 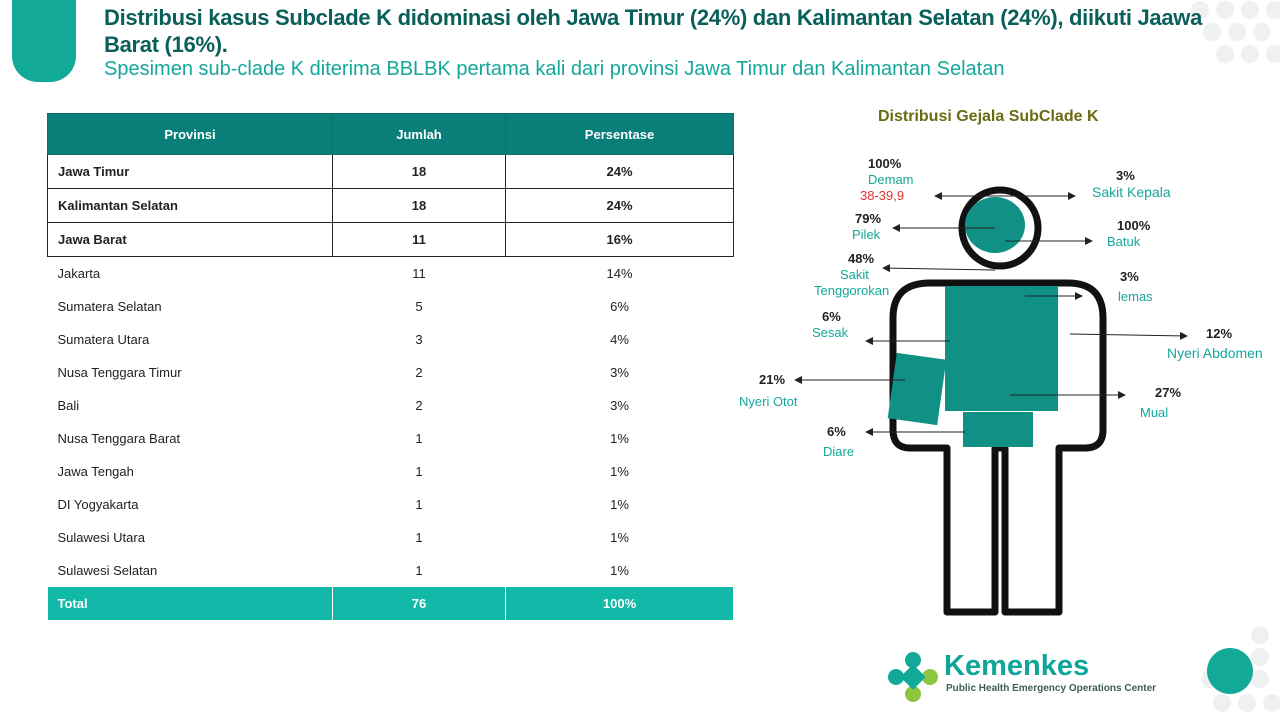 I want to click on diare-pct: 6%, so click(x=836, y=431).